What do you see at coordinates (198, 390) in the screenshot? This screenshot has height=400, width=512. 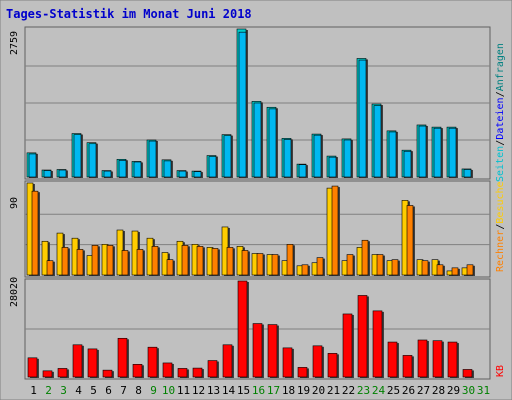 I see `x-tick-label: 12` at bounding box center [198, 390].